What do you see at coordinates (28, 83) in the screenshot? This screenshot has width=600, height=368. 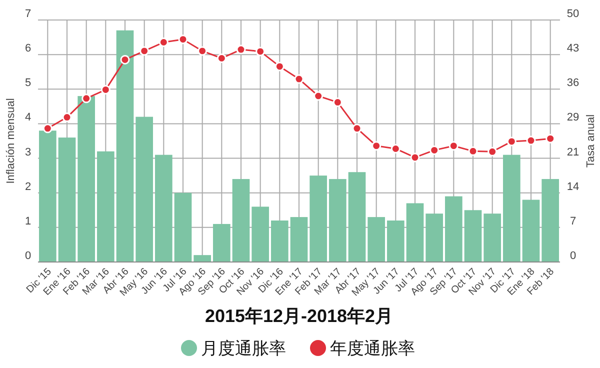 I see `y-tick-label: 5` at bounding box center [28, 83].